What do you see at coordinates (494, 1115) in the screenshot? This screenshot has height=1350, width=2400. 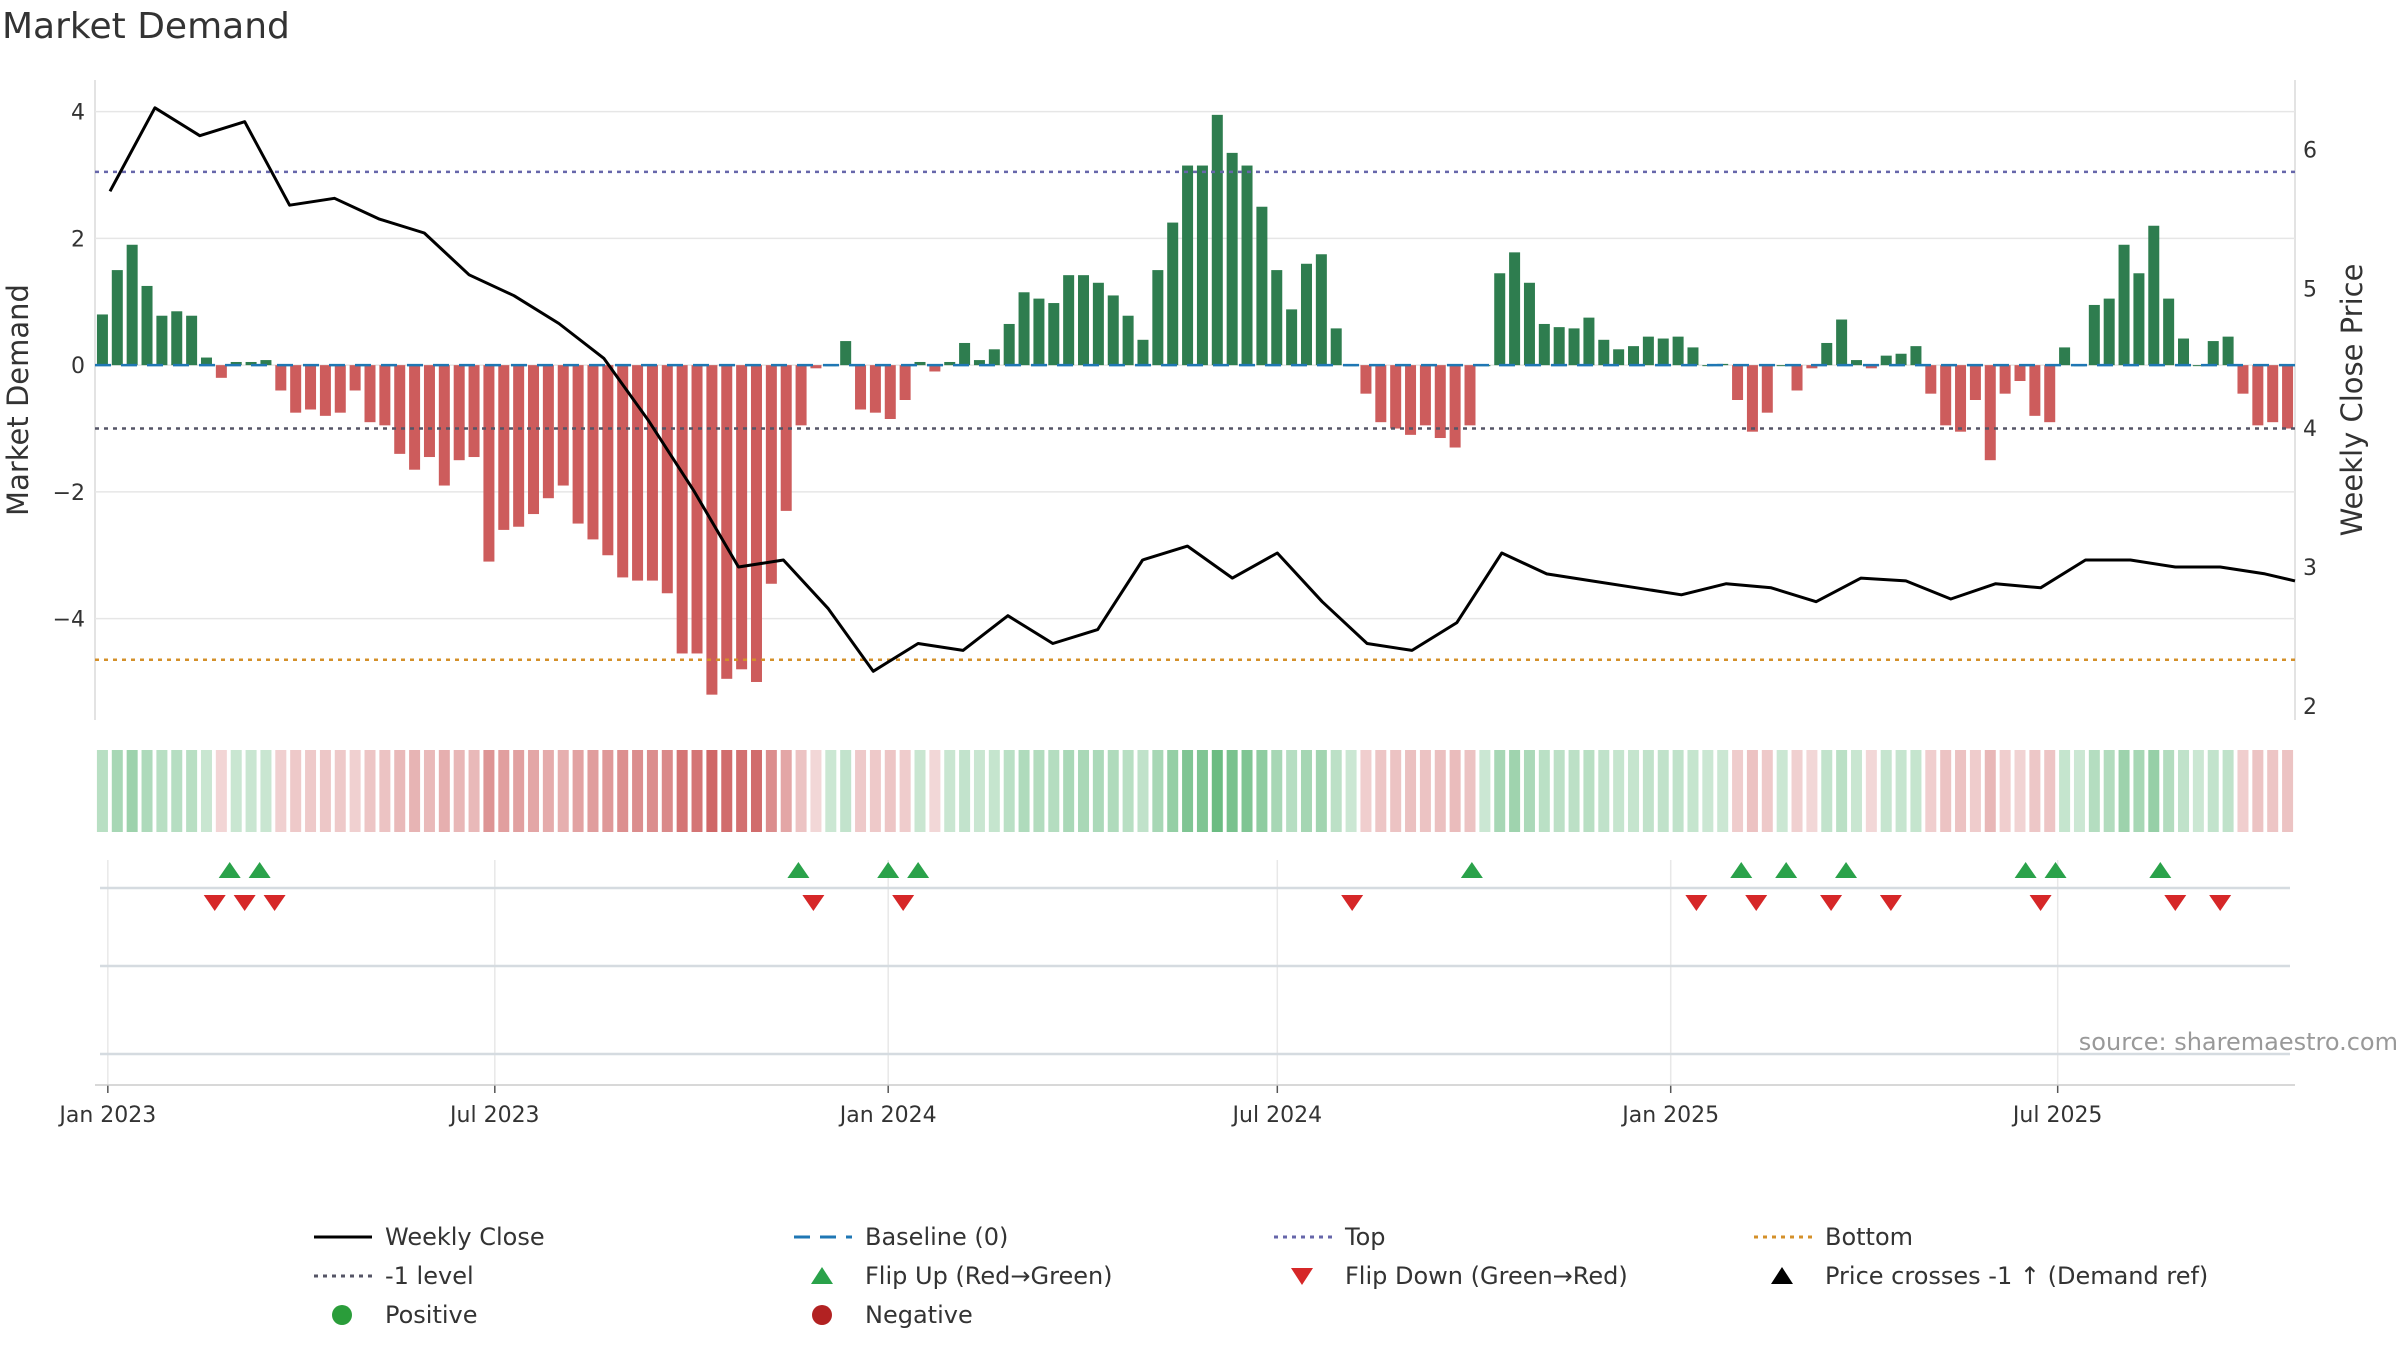 I see `x-tick-label: Jul 2023` at bounding box center [494, 1115].